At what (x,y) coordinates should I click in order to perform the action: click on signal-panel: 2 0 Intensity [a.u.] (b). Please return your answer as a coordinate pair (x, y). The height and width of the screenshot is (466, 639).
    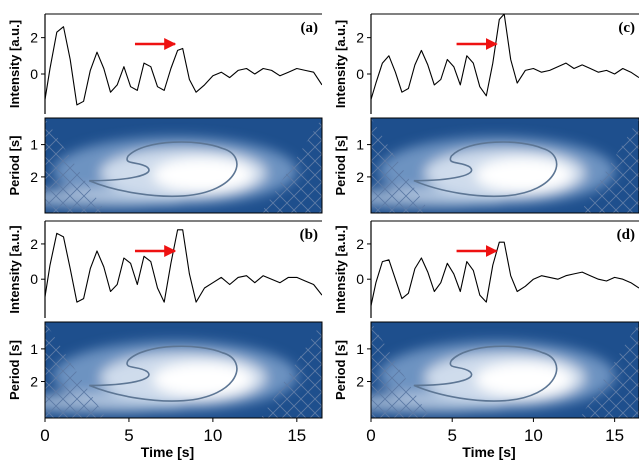
    Looking at the image, I should click on (164, 269).